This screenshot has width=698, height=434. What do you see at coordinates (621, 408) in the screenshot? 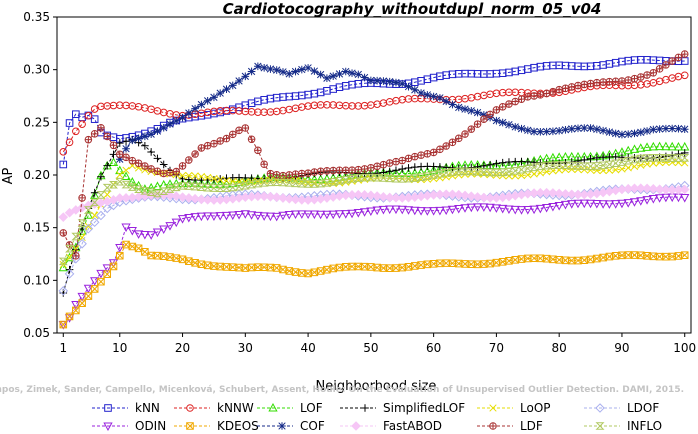
I see `legend-item-ldof: LDOF` at bounding box center [621, 408].